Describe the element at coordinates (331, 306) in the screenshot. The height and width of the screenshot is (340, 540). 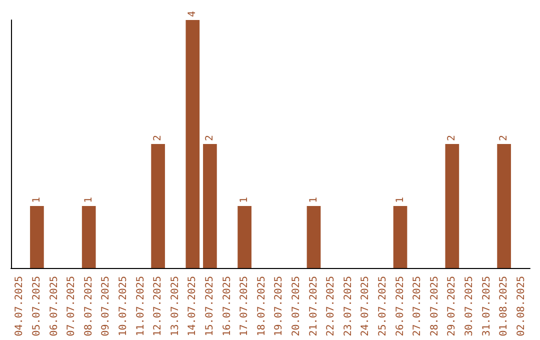
I see `x-tick-label: 22.07.2025` at that location.